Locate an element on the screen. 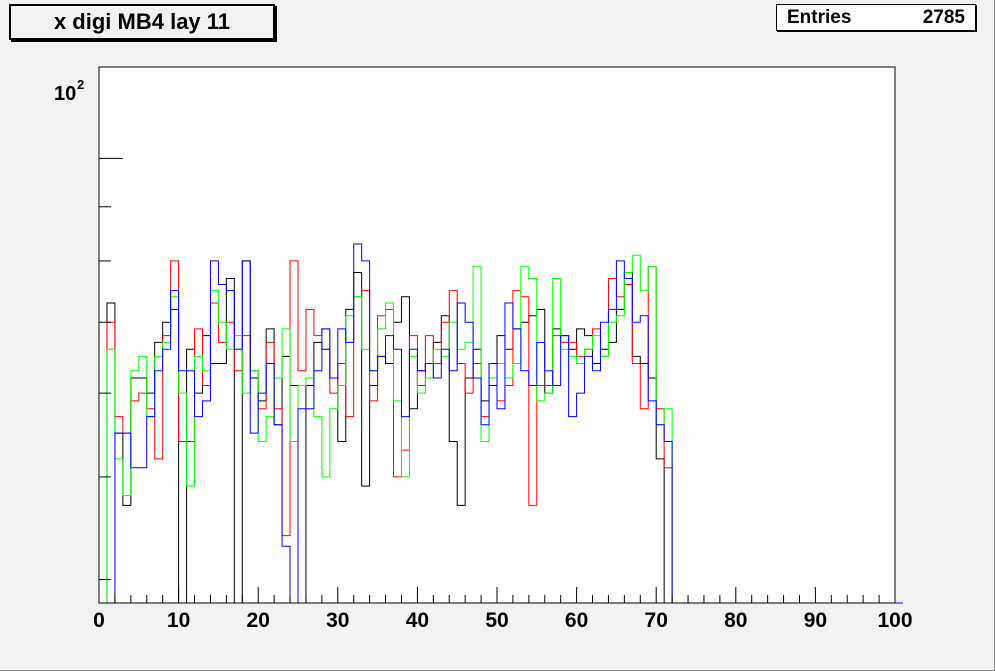  stats-entries-label: Entries is located at coordinates (819, 17).